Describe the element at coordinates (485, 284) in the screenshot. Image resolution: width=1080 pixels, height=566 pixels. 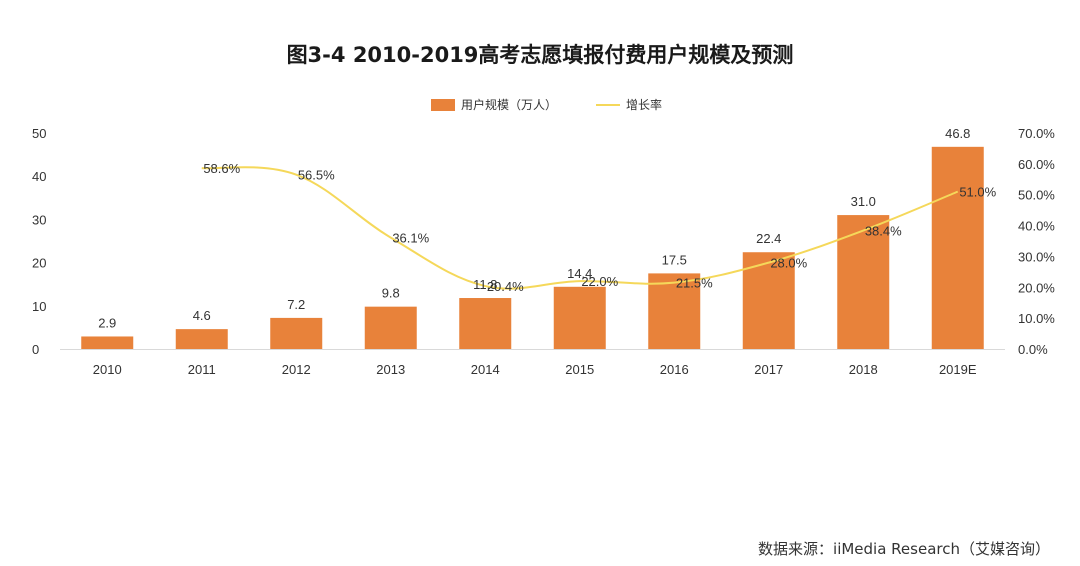
I see `bar-value-label: 11.8` at that location.